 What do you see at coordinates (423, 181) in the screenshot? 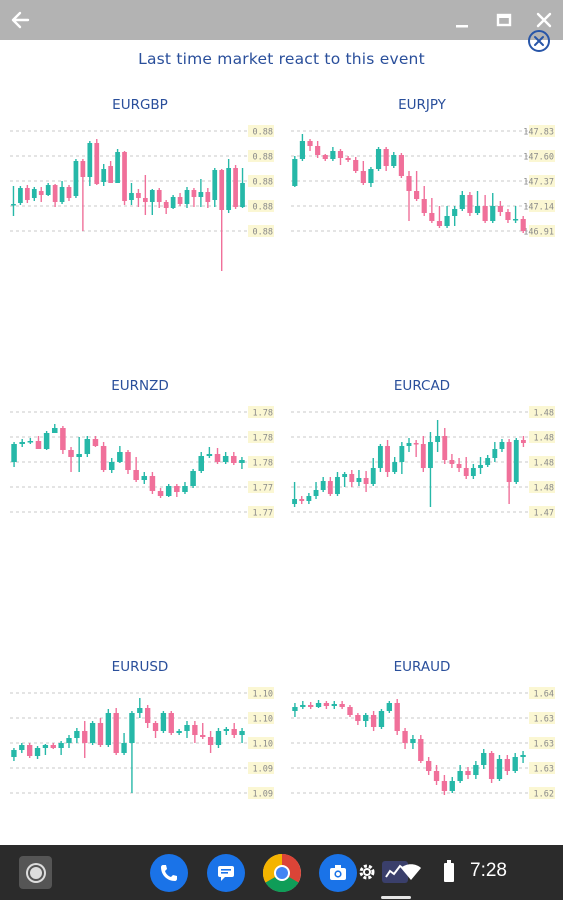
I see `candlestick-chart-eurjpy: 147.83 147.60 147.37 147.14 146.91` at bounding box center [423, 181].